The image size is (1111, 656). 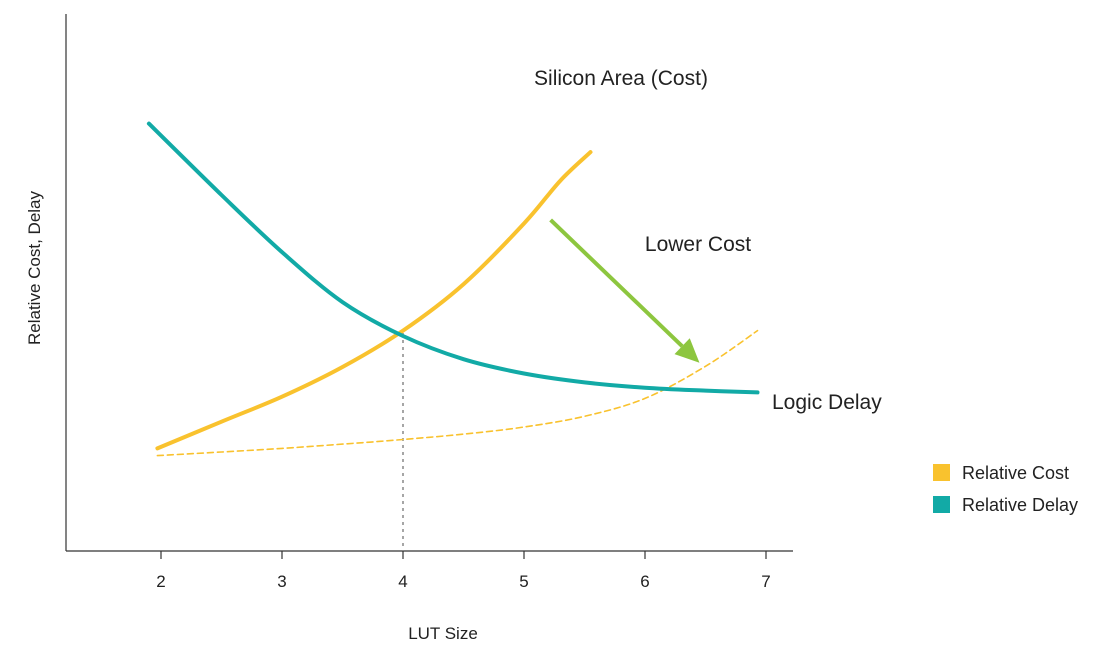 I want to click on x-ticks: 2 3 4 5 6 7, so click(x=463, y=571).